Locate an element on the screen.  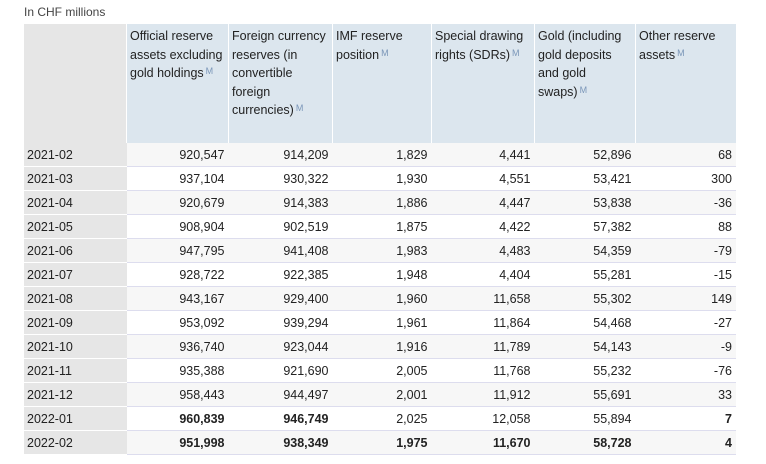
table-cell: 1,916 is located at coordinates (382, 346).